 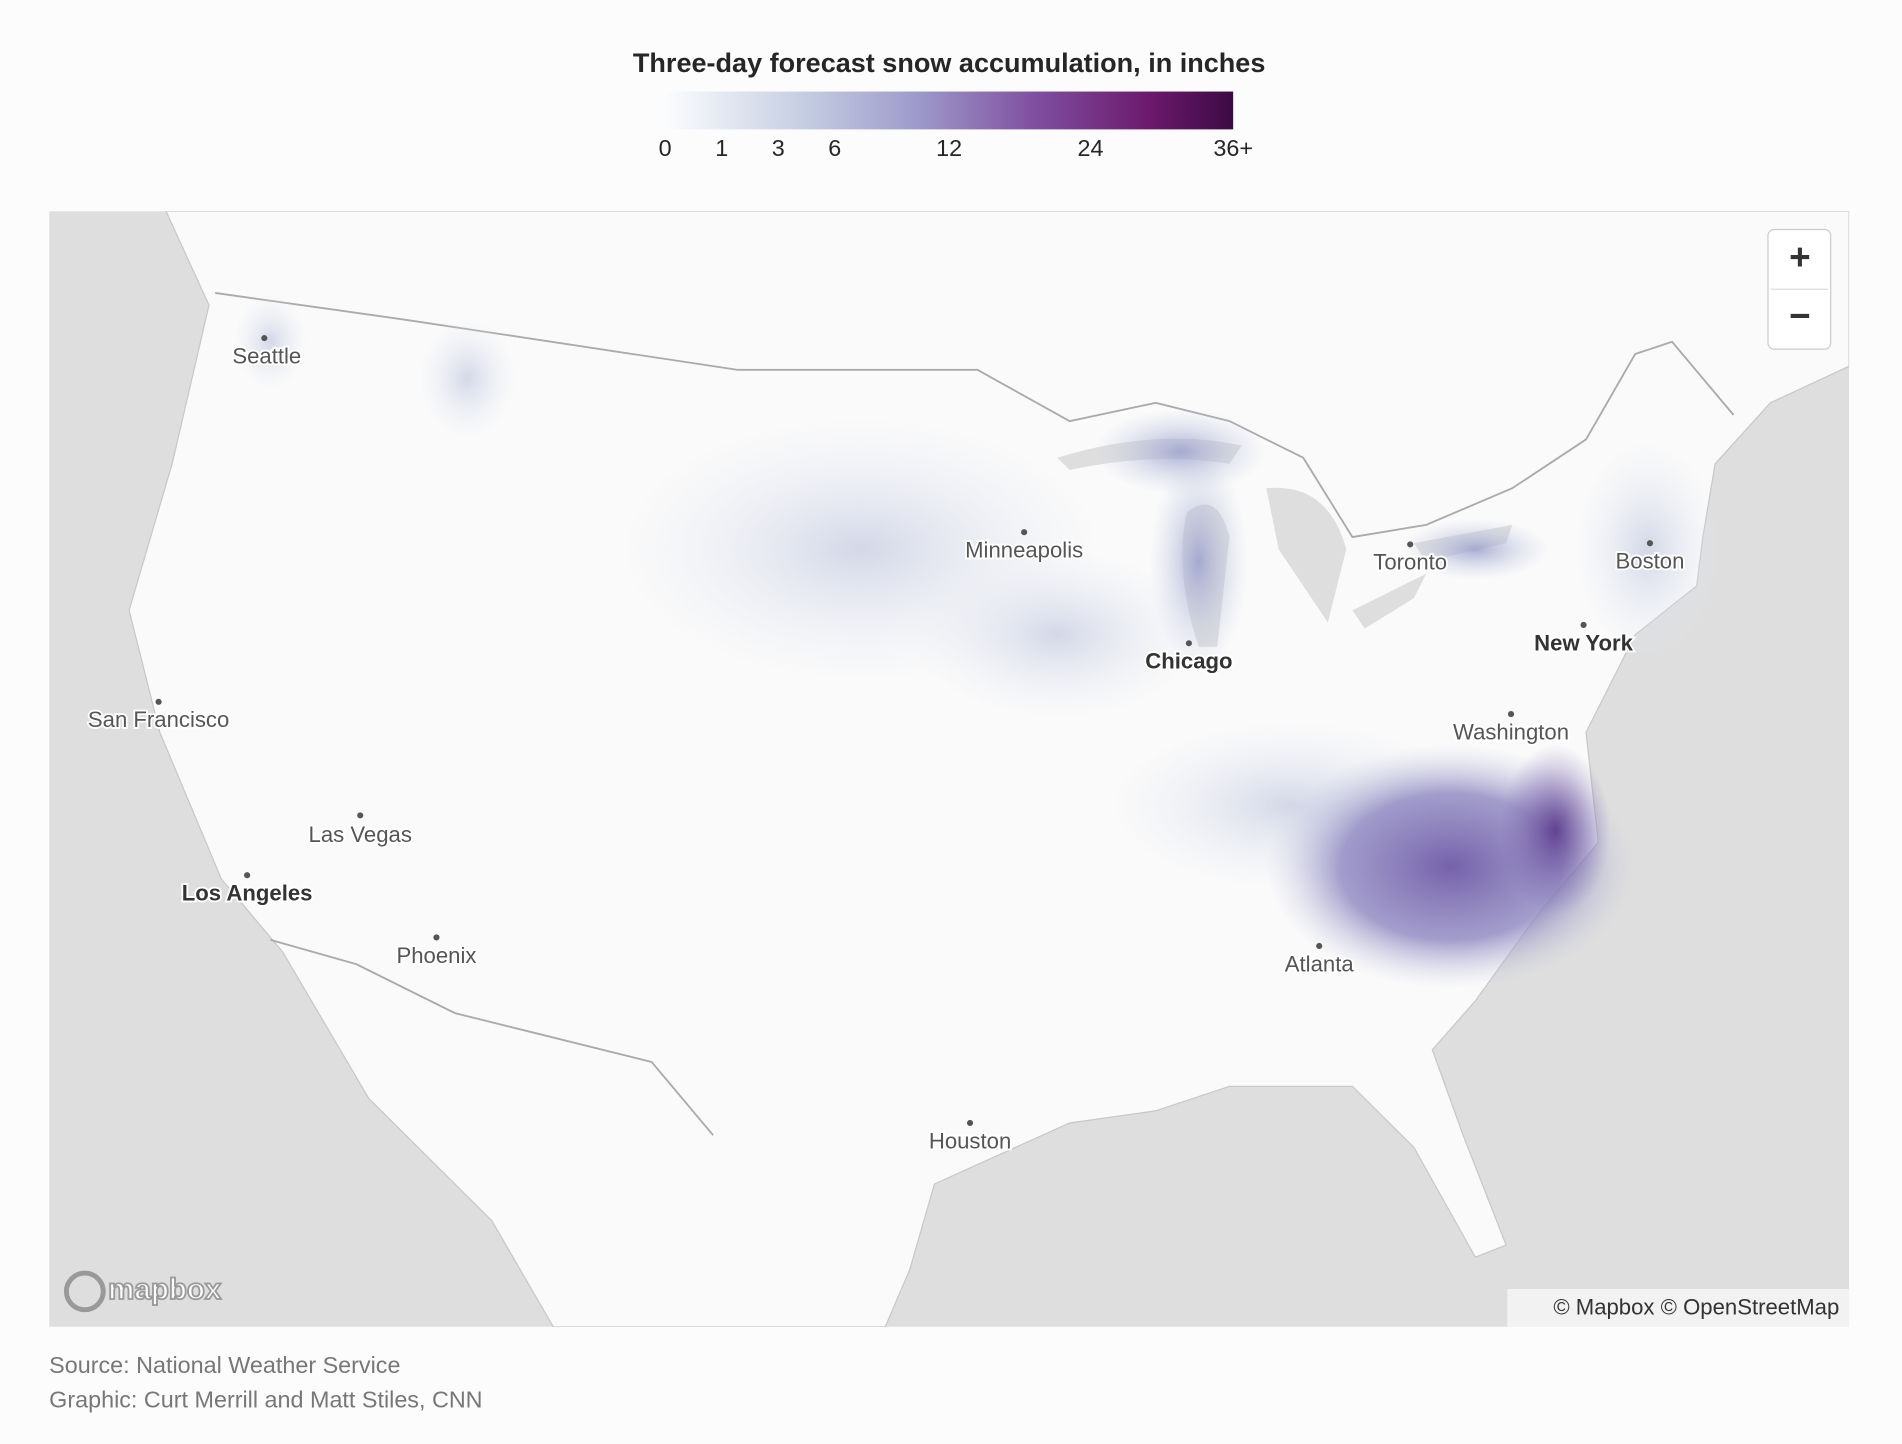 I want to click on city-label: Minneapolis, so click(x=1024, y=550).